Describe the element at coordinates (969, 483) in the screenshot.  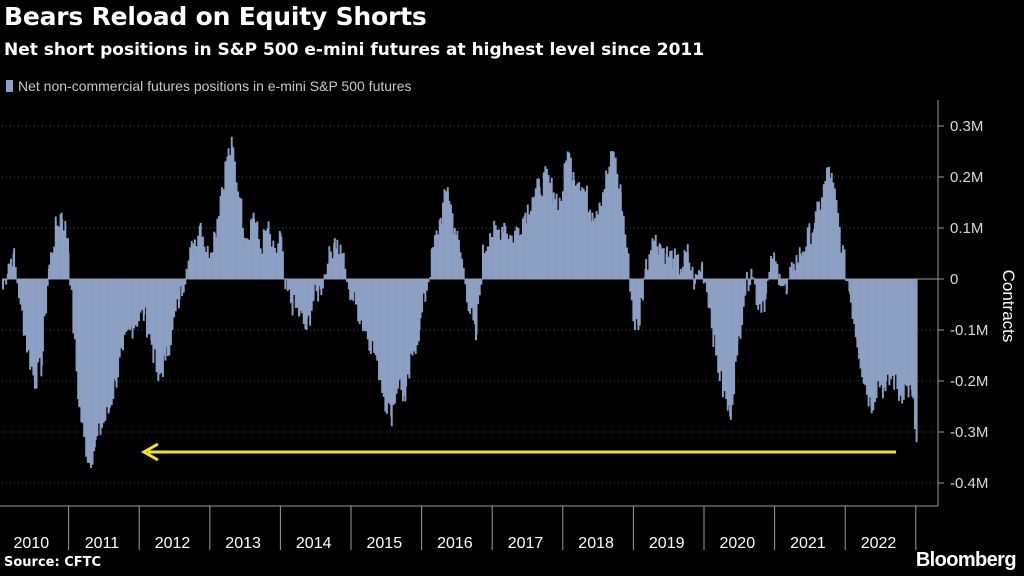
I see `y-tick-label: -0.4M` at that location.